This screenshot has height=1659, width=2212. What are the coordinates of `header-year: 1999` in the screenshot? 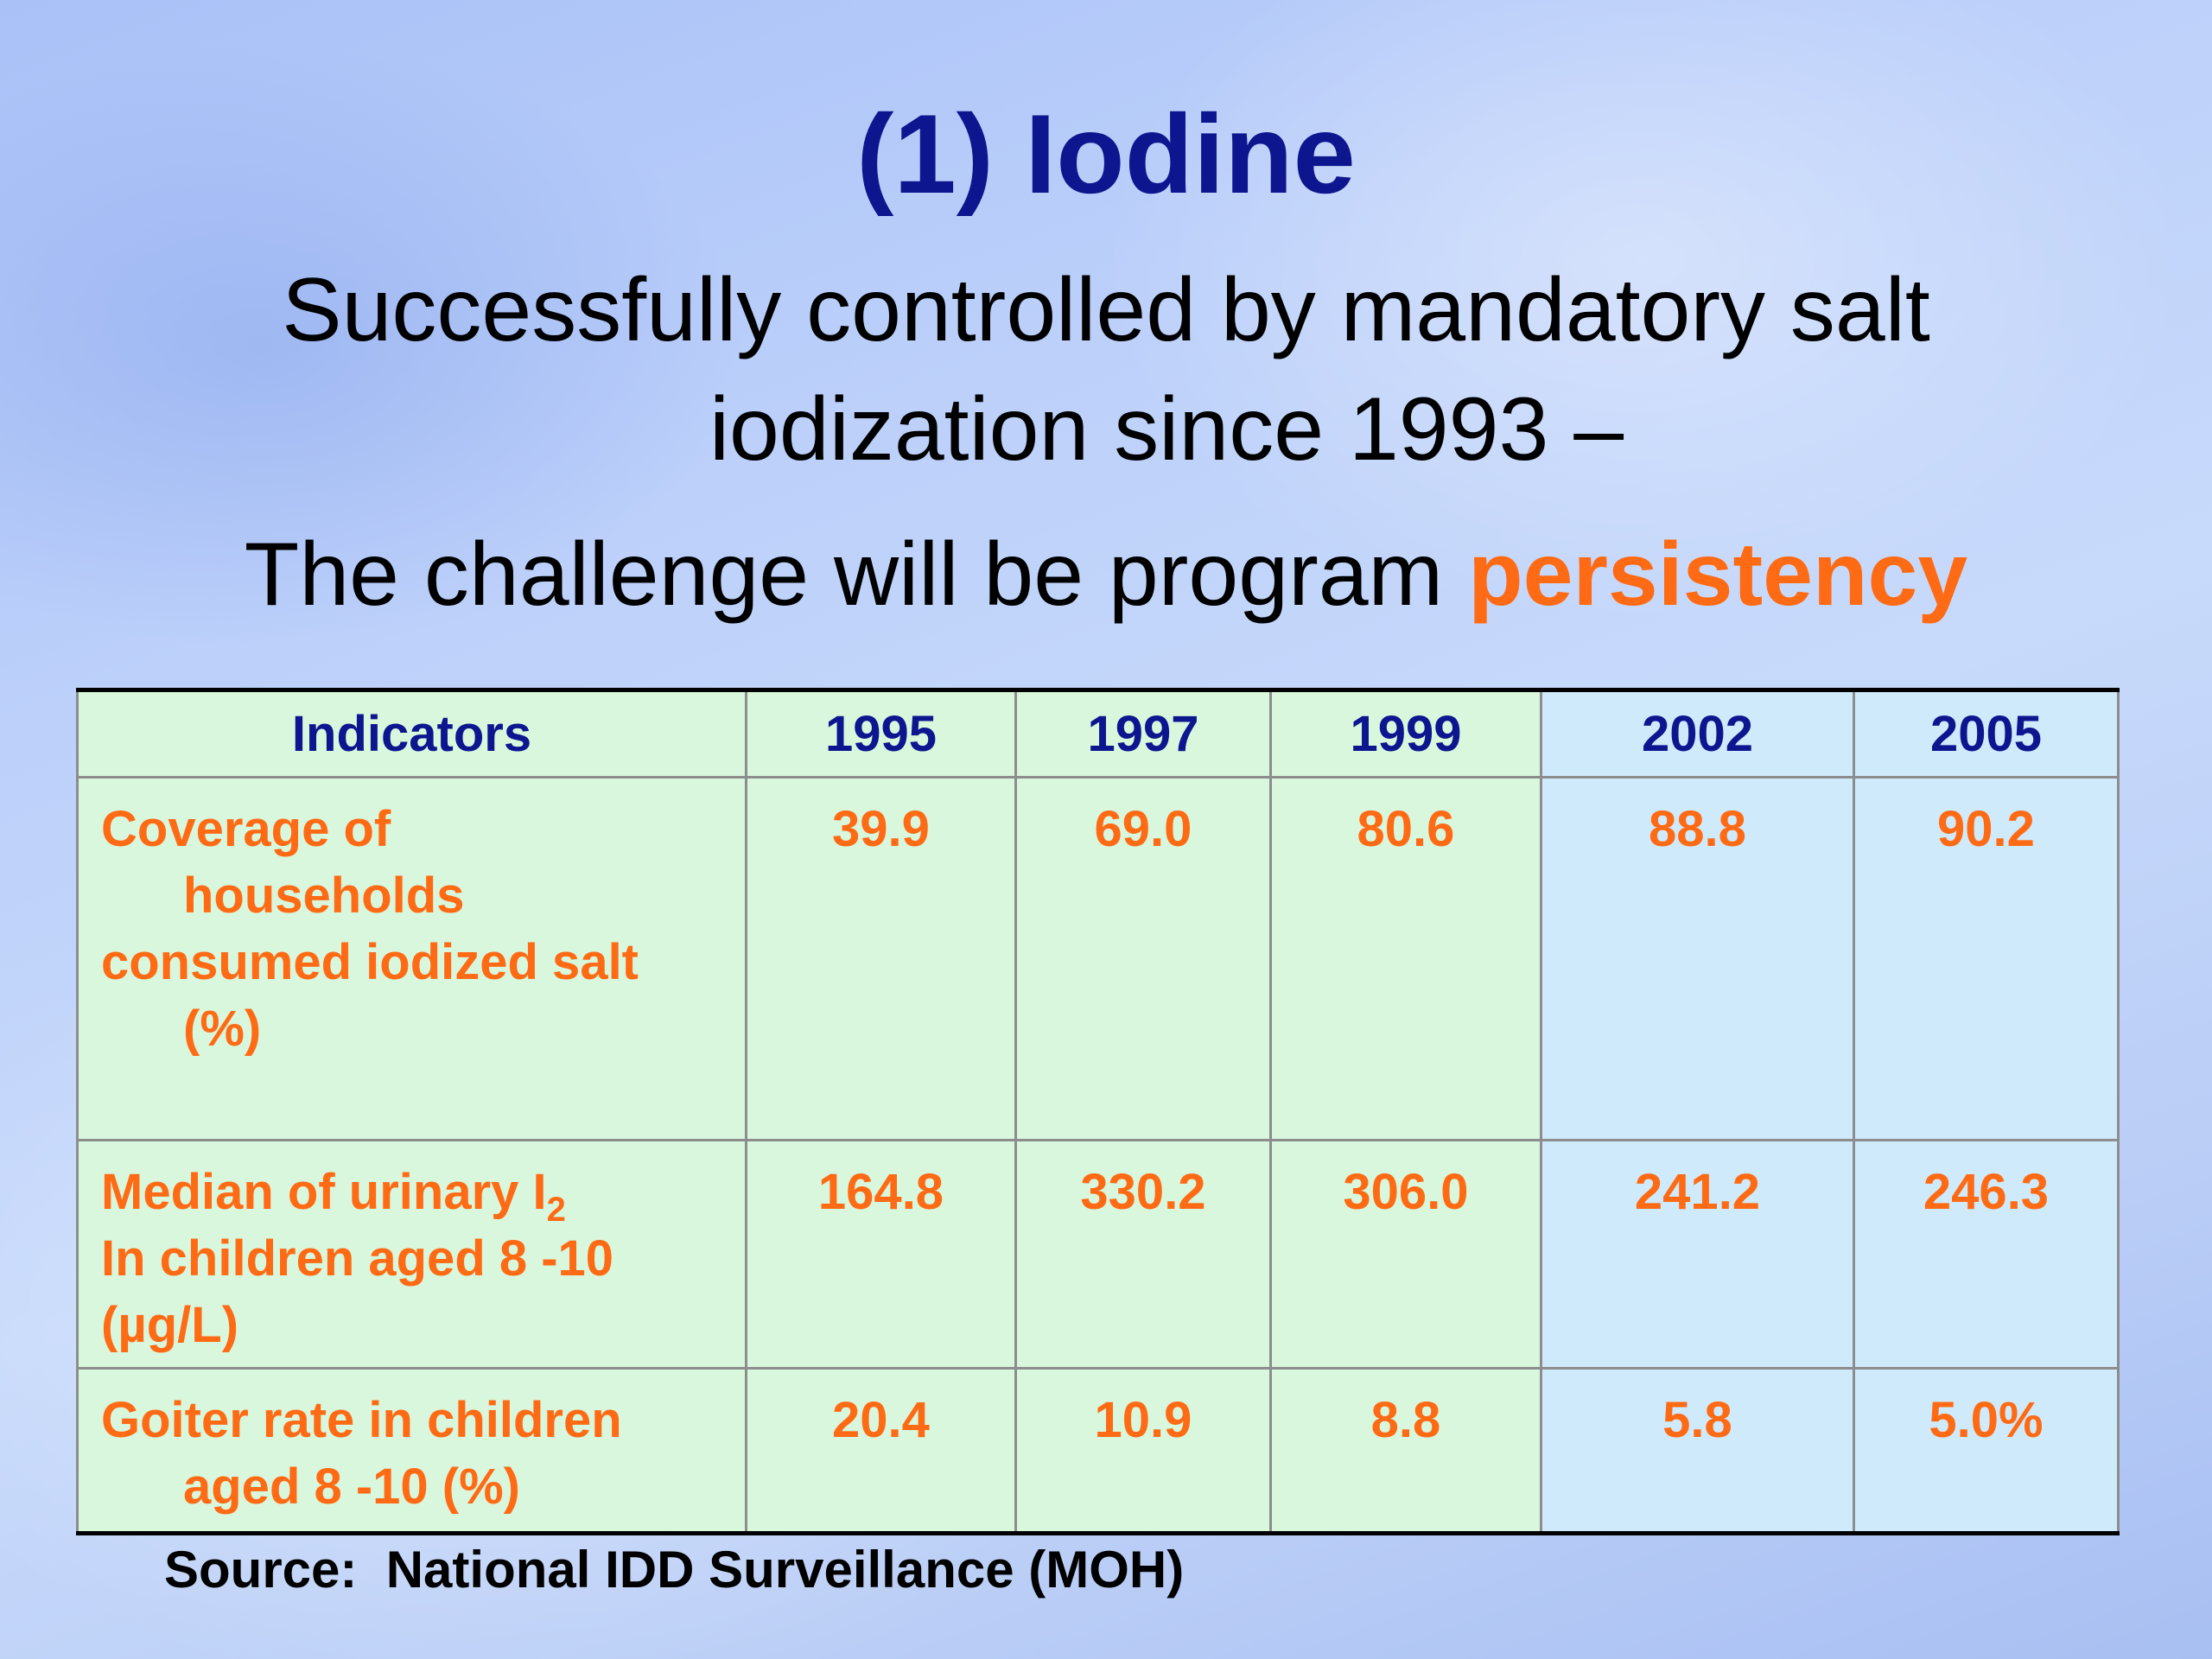 It's located at (1405, 733).